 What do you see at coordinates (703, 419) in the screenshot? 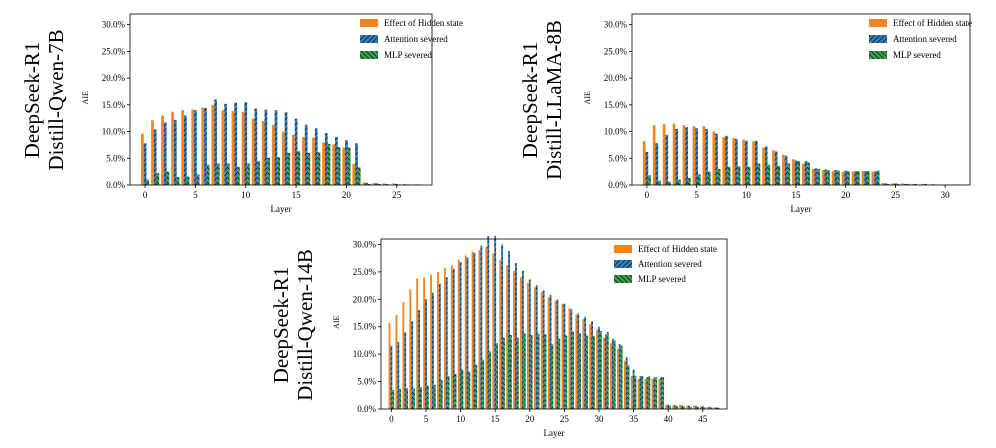
I see `x-tick-label: 45` at bounding box center [703, 419].